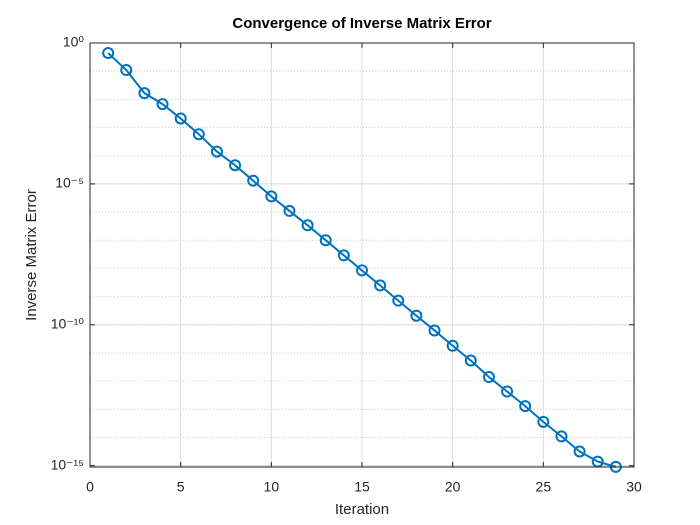 Image resolution: width=700 pixels, height=525 pixels. I want to click on x-tick-label: 20, so click(453, 487).